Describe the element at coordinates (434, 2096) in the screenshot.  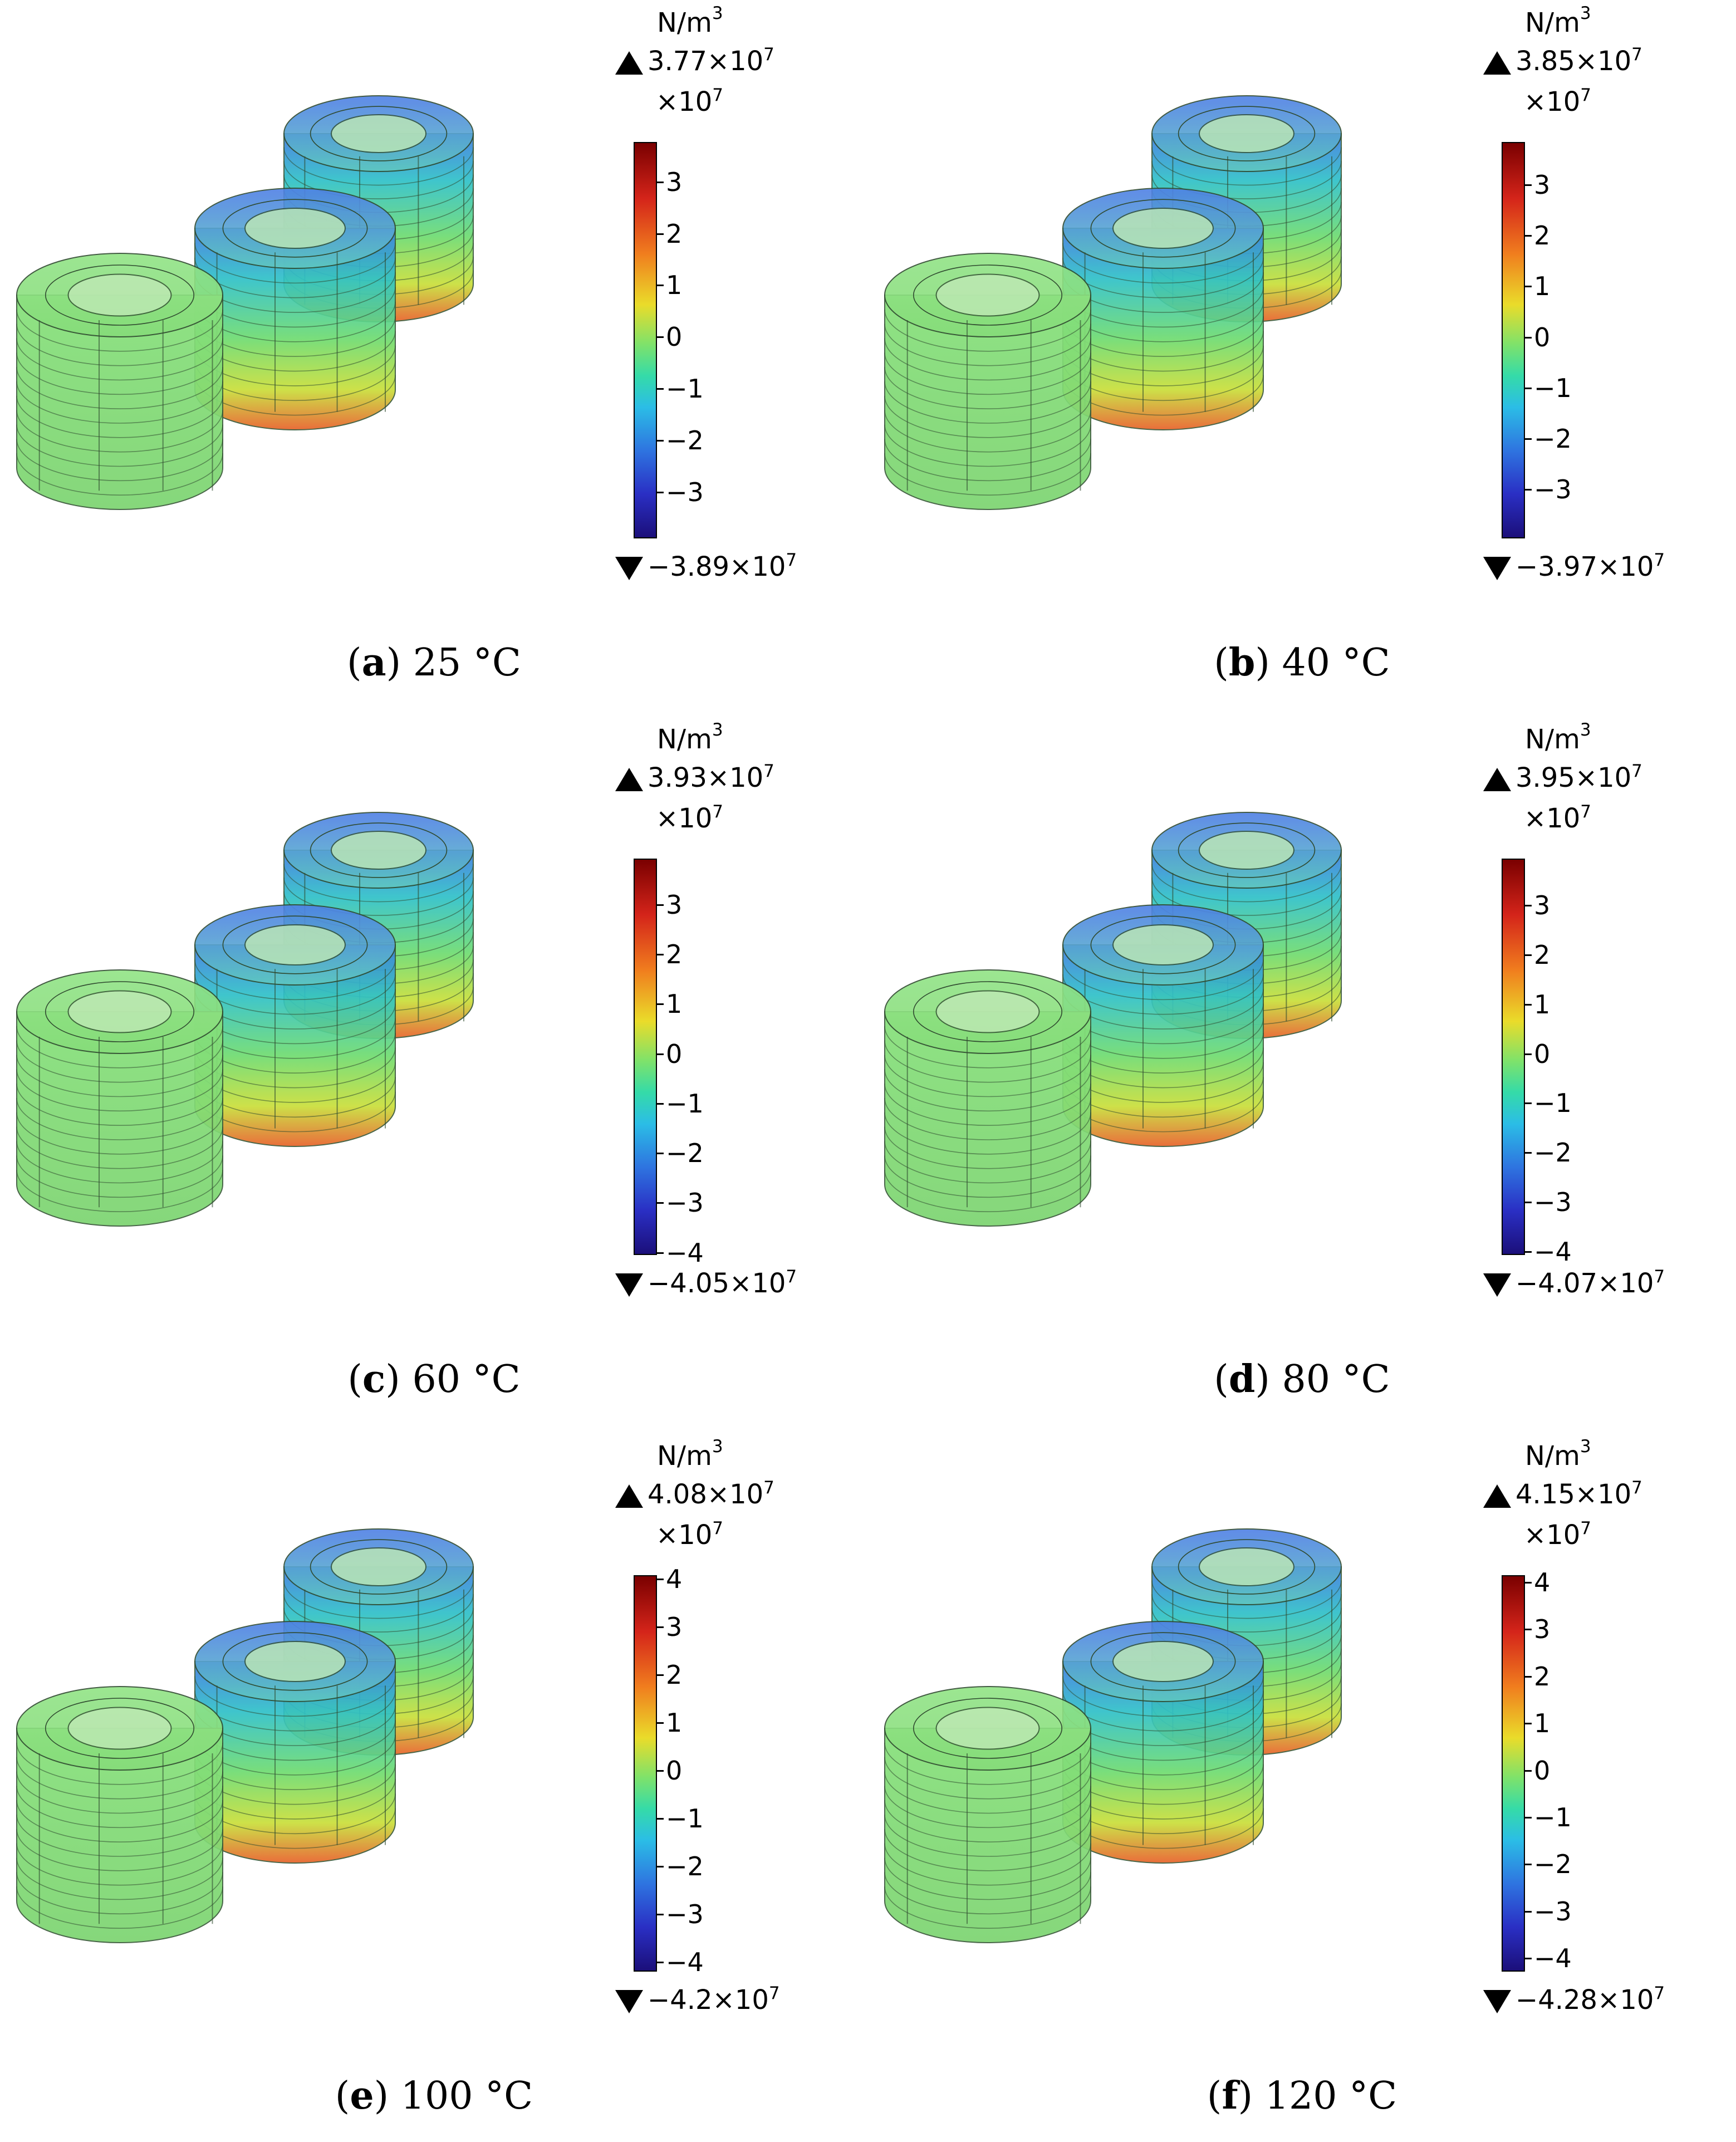
I see `panel-caption: (e) 100 °C` at that location.